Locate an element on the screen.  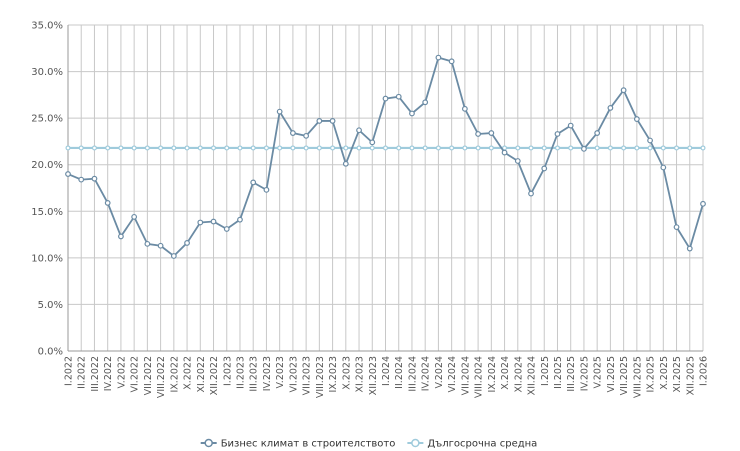
legend-label: Дългосрочна средна is located at coordinates (482, 444).